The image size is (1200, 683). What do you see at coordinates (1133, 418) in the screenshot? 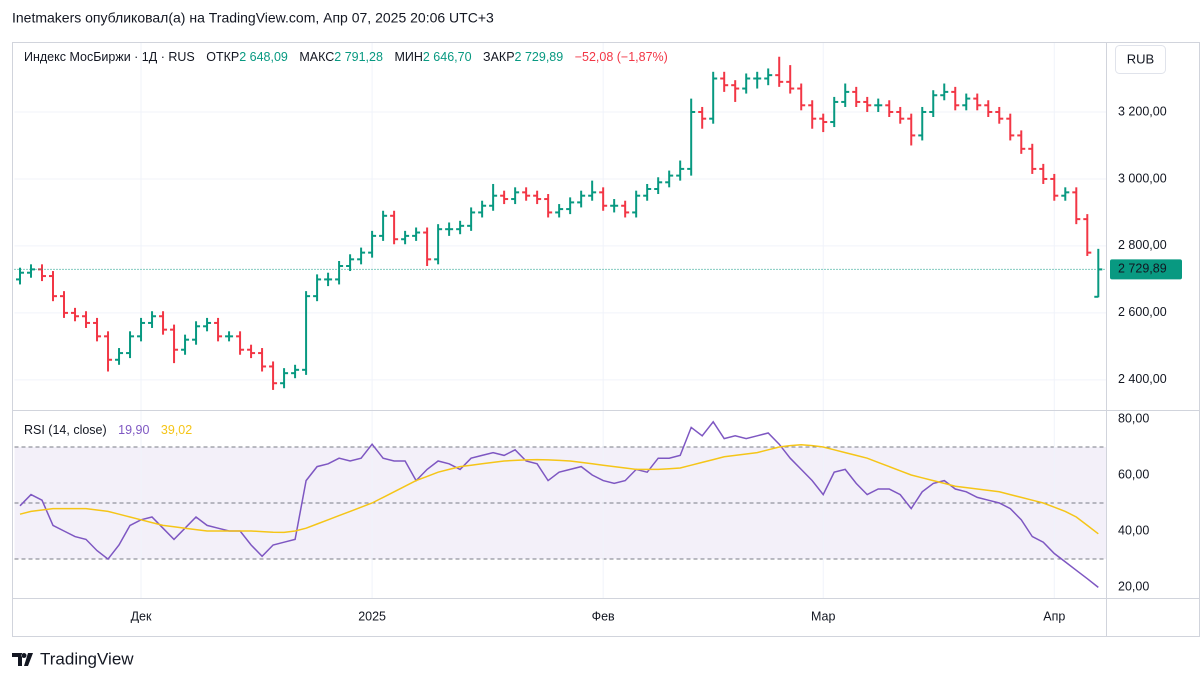
I see `y-tick-label: 80,00` at bounding box center [1133, 418].